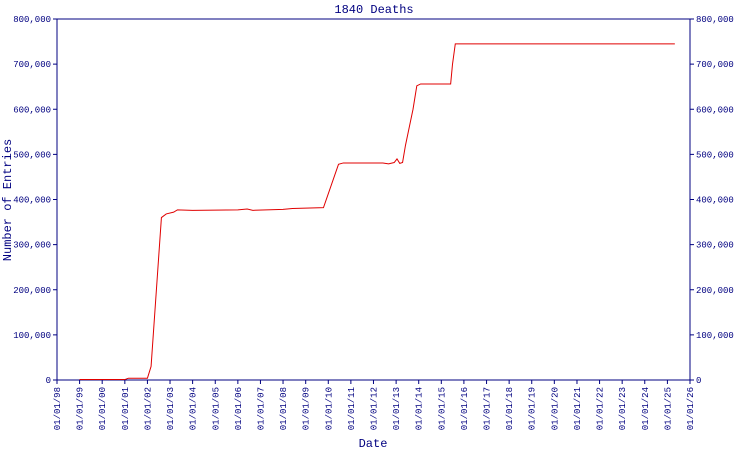 The height and width of the screenshot is (450, 750). I want to click on x-tick-label: 01/01/13, so click(397, 408).